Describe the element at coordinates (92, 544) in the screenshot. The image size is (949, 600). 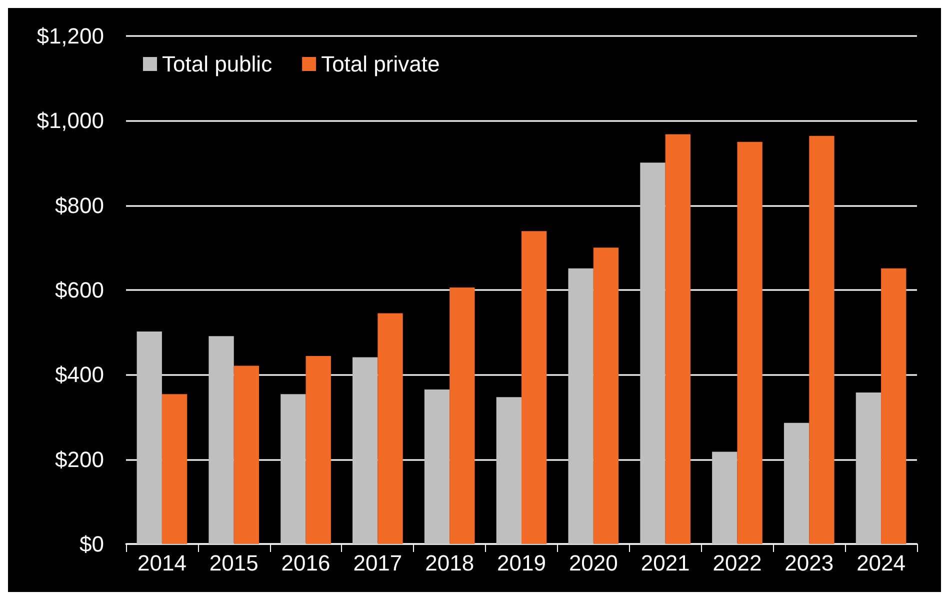
I see `y-tick-label: $0` at that location.